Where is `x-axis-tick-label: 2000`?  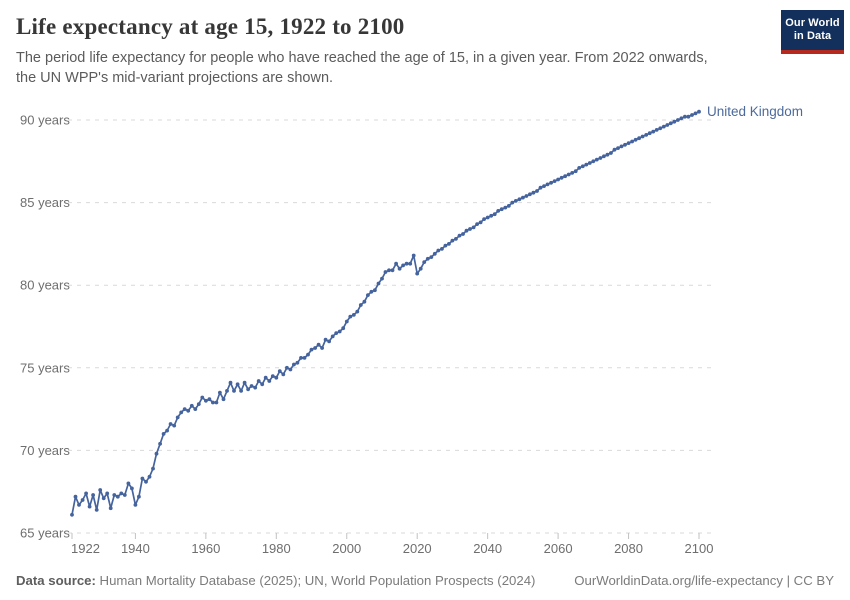 x-axis-tick-label: 2000 is located at coordinates (346, 548).